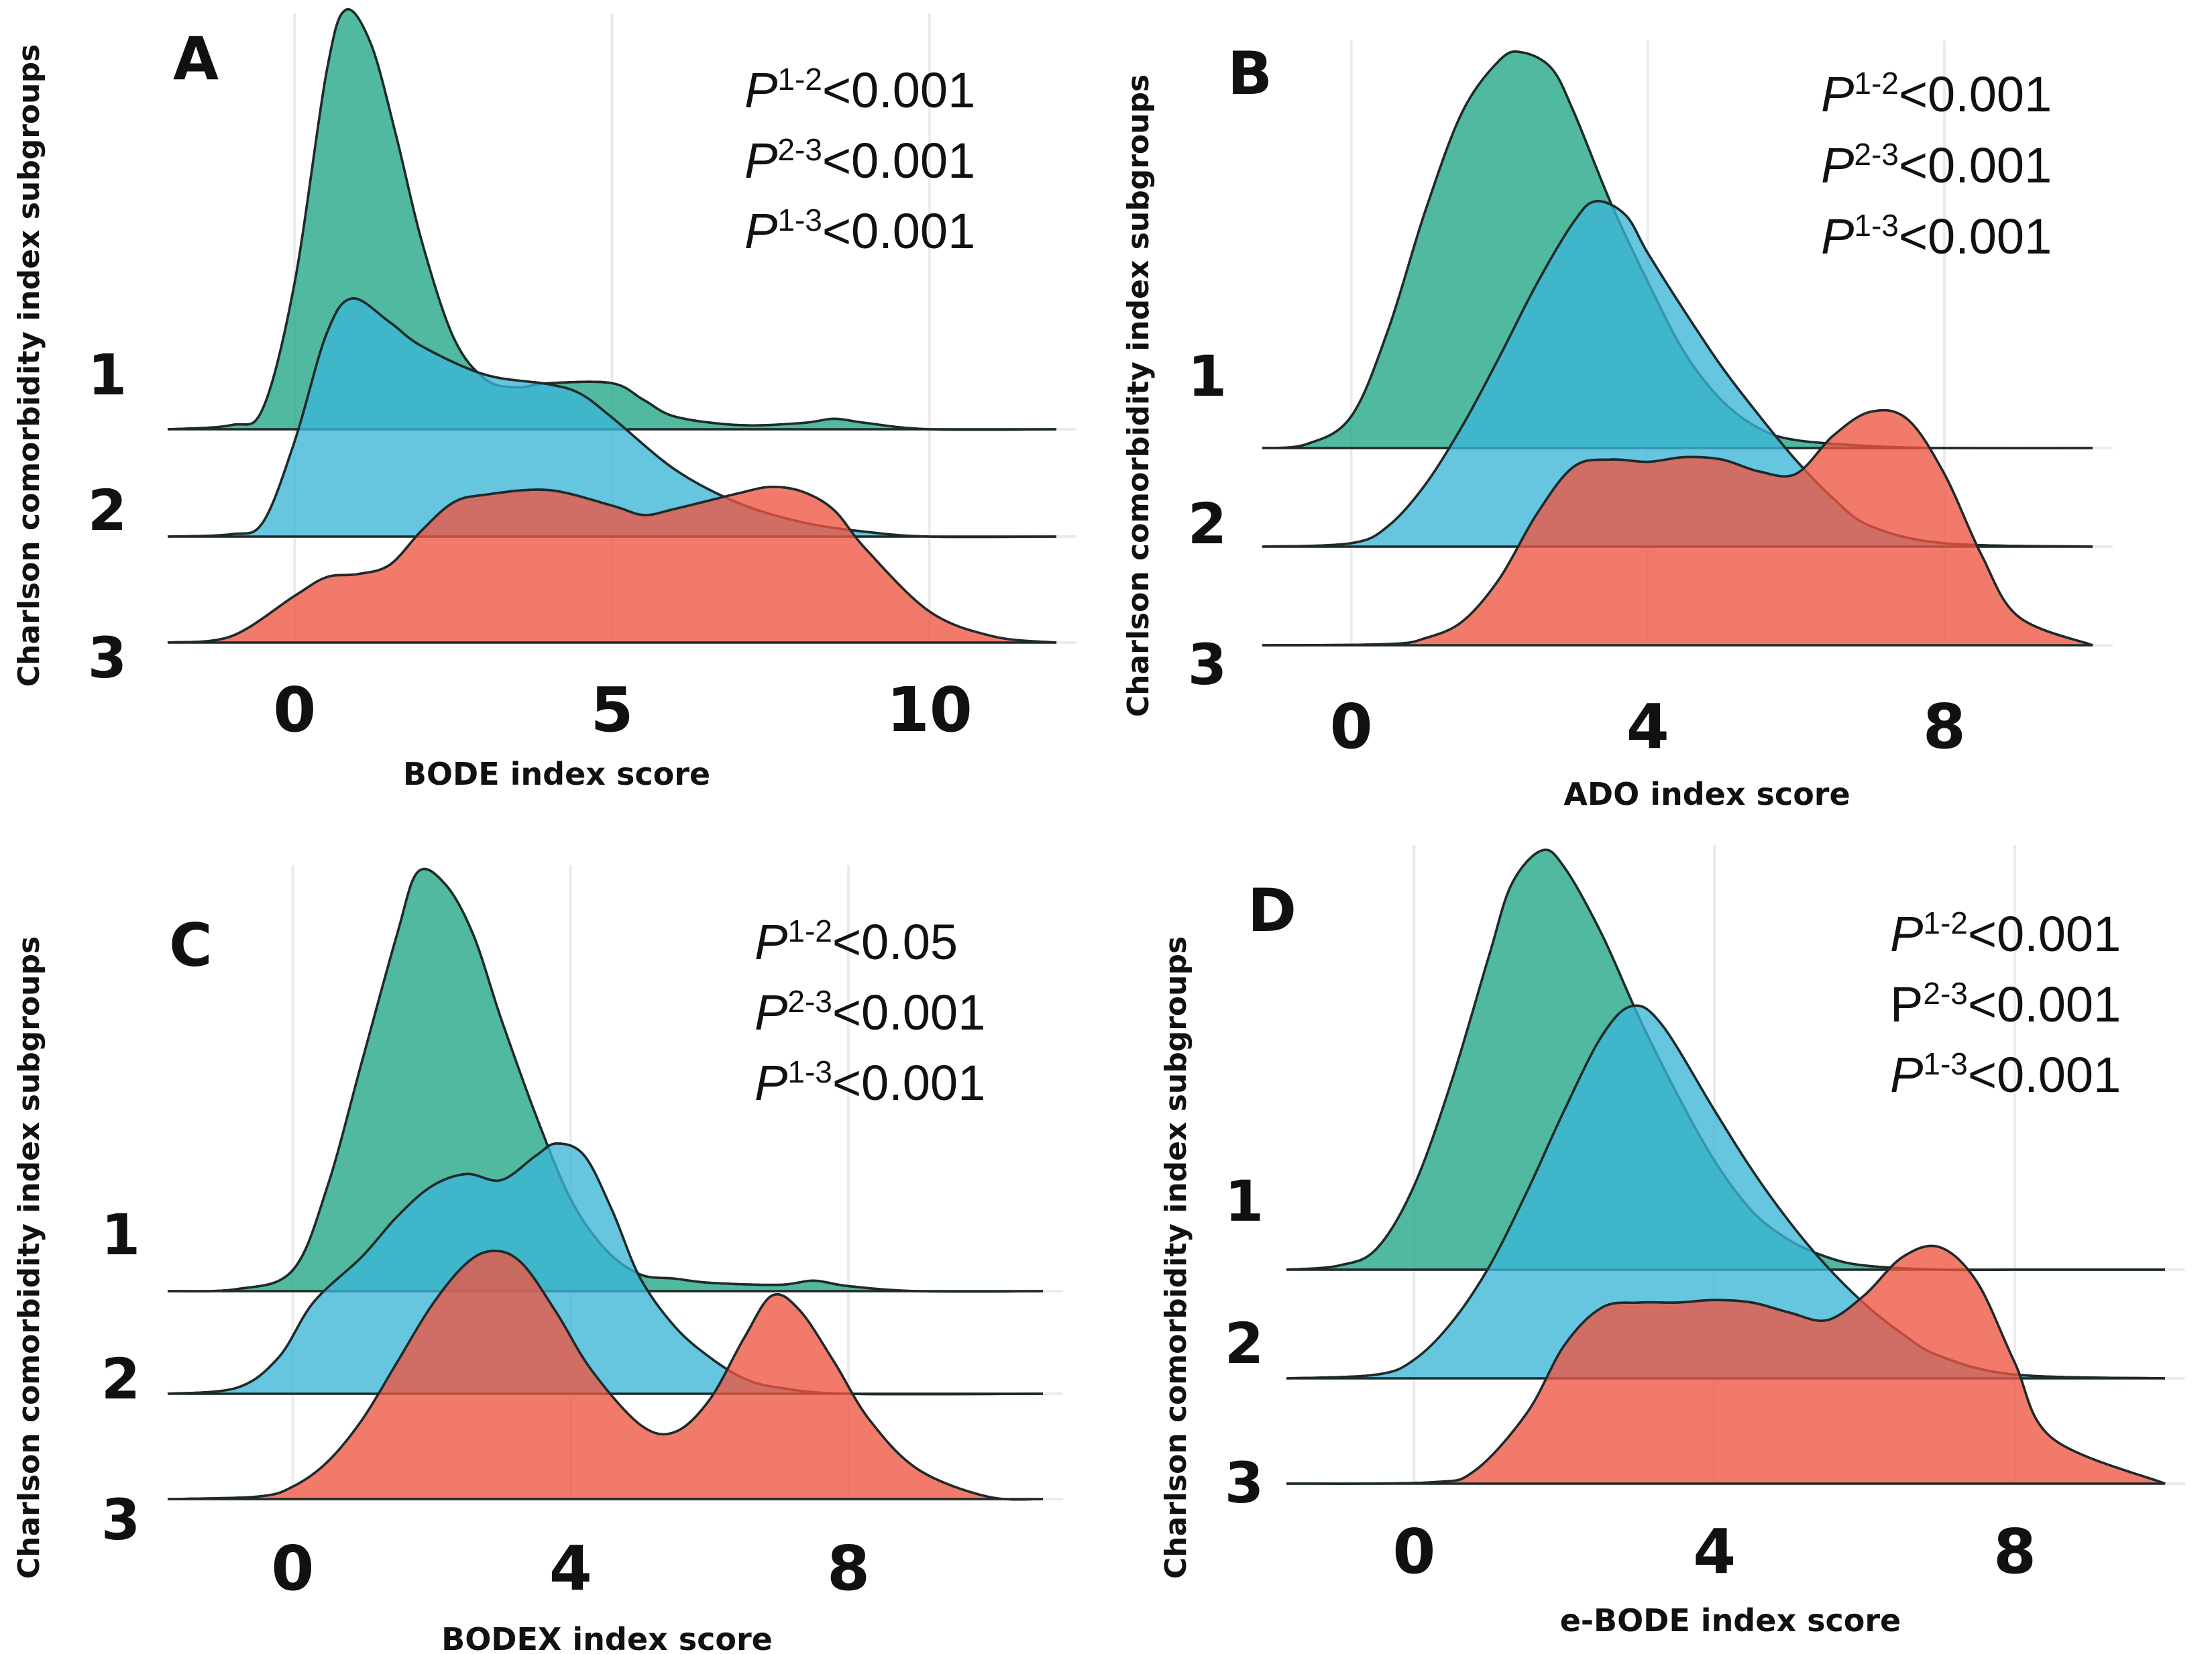 The height and width of the screenshot is (1654, 2212). Describe the element at coordinates (611, 710) in the screenshot. I see `x-tick-label: 5` at that location.